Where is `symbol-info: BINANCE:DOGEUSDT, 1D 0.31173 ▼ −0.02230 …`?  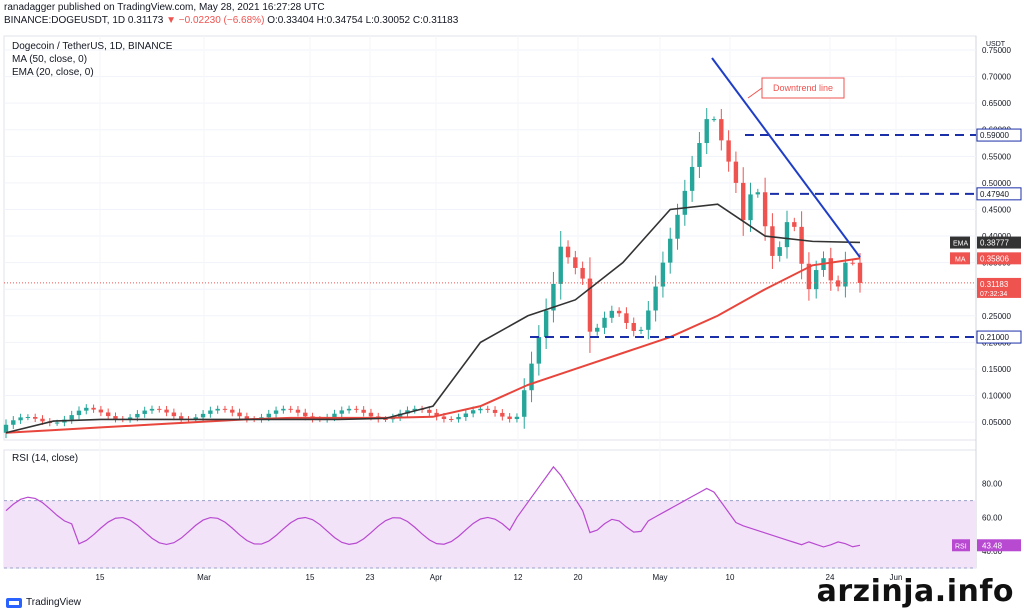
symbol-info: BINANCE:DOGEUSDT, 1D 0.31173 ▼ −0.02230 … is located at coordinates (231, 20).